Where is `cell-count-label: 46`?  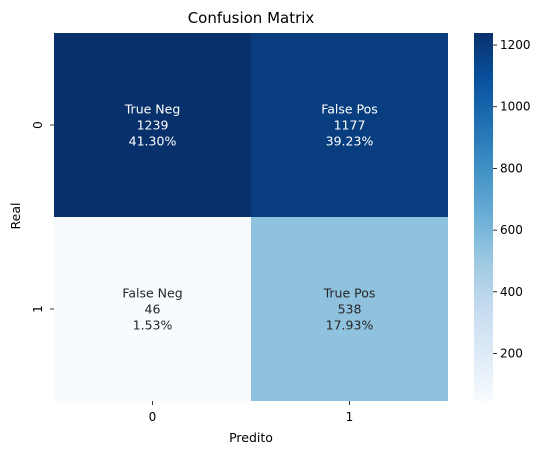
cell-count-label: 46 is located at coordinates (153, 309).